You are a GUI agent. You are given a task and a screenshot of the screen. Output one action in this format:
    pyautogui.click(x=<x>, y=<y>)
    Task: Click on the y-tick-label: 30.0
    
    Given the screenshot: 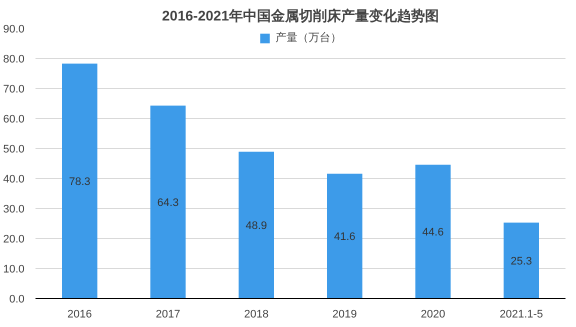 What is the action you would take?
    pyautogui.click(x=14, y=210)
    